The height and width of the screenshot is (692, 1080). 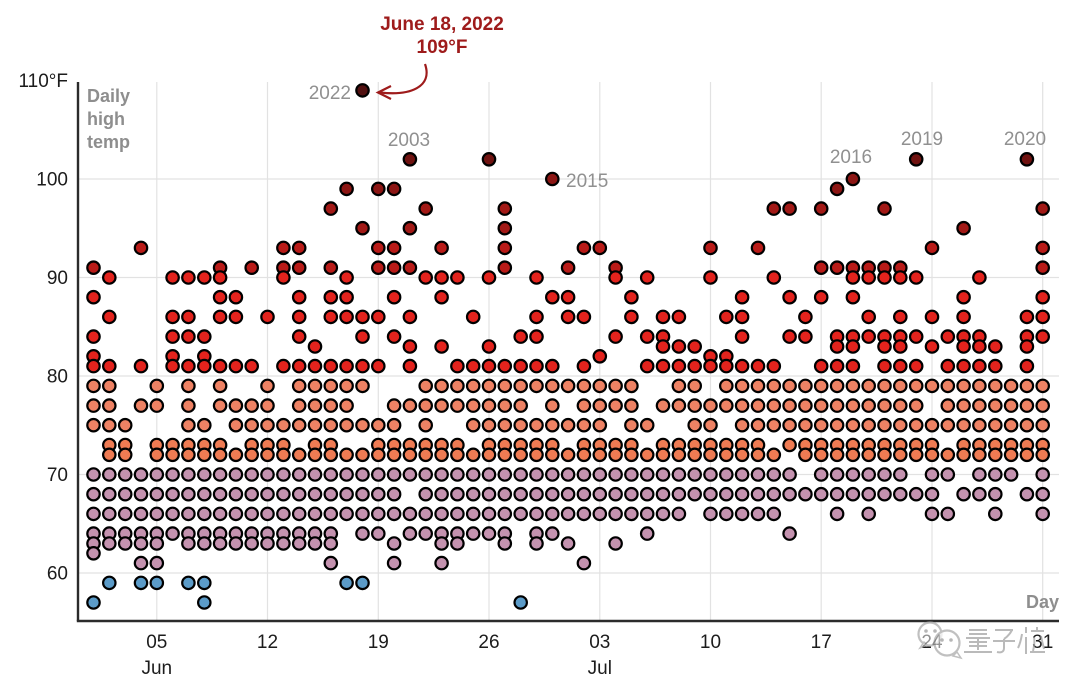 I want to click on svg-text: 109°F, so click(x=442, y=47).